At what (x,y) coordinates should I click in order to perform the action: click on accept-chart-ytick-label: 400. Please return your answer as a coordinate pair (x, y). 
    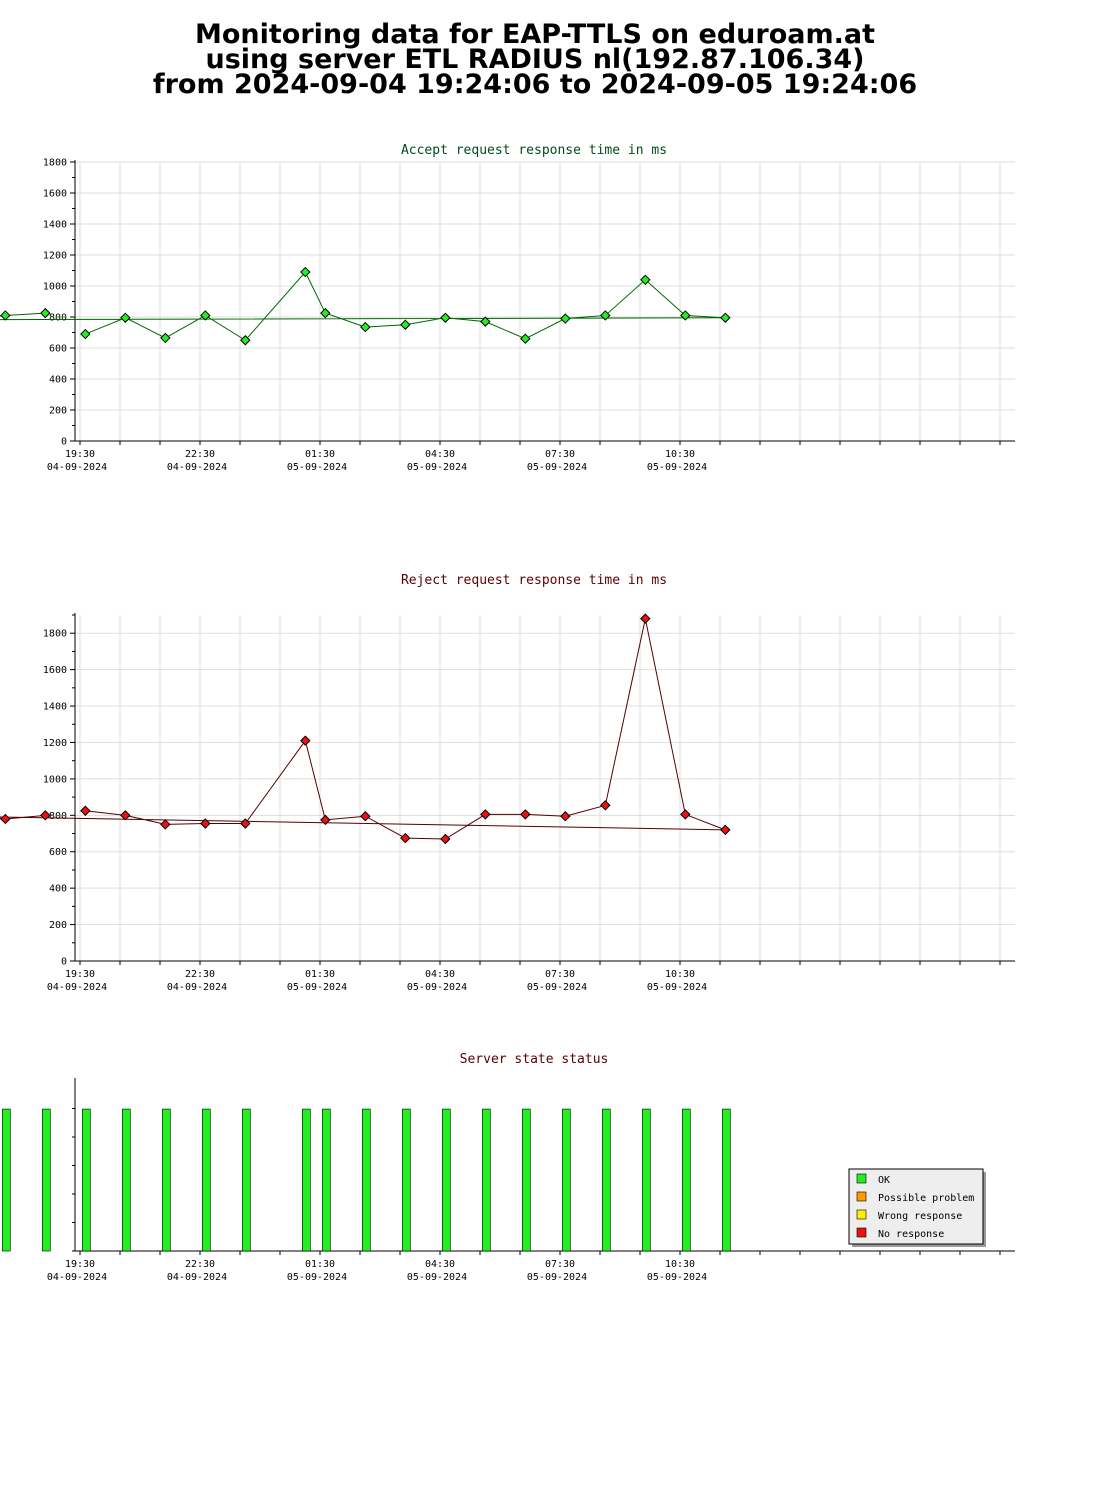
    Looking at the image, I should click on (58, 380).